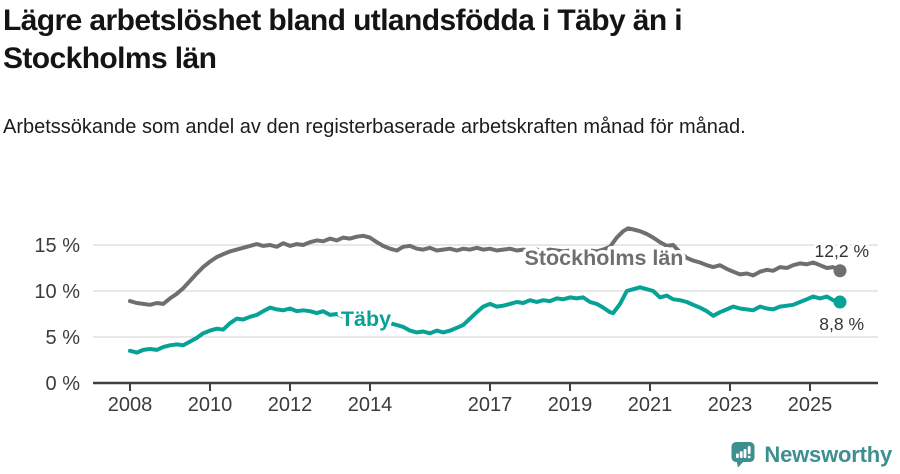  I want to click on x-axis-tick-label: 2008, so click(130, 405).